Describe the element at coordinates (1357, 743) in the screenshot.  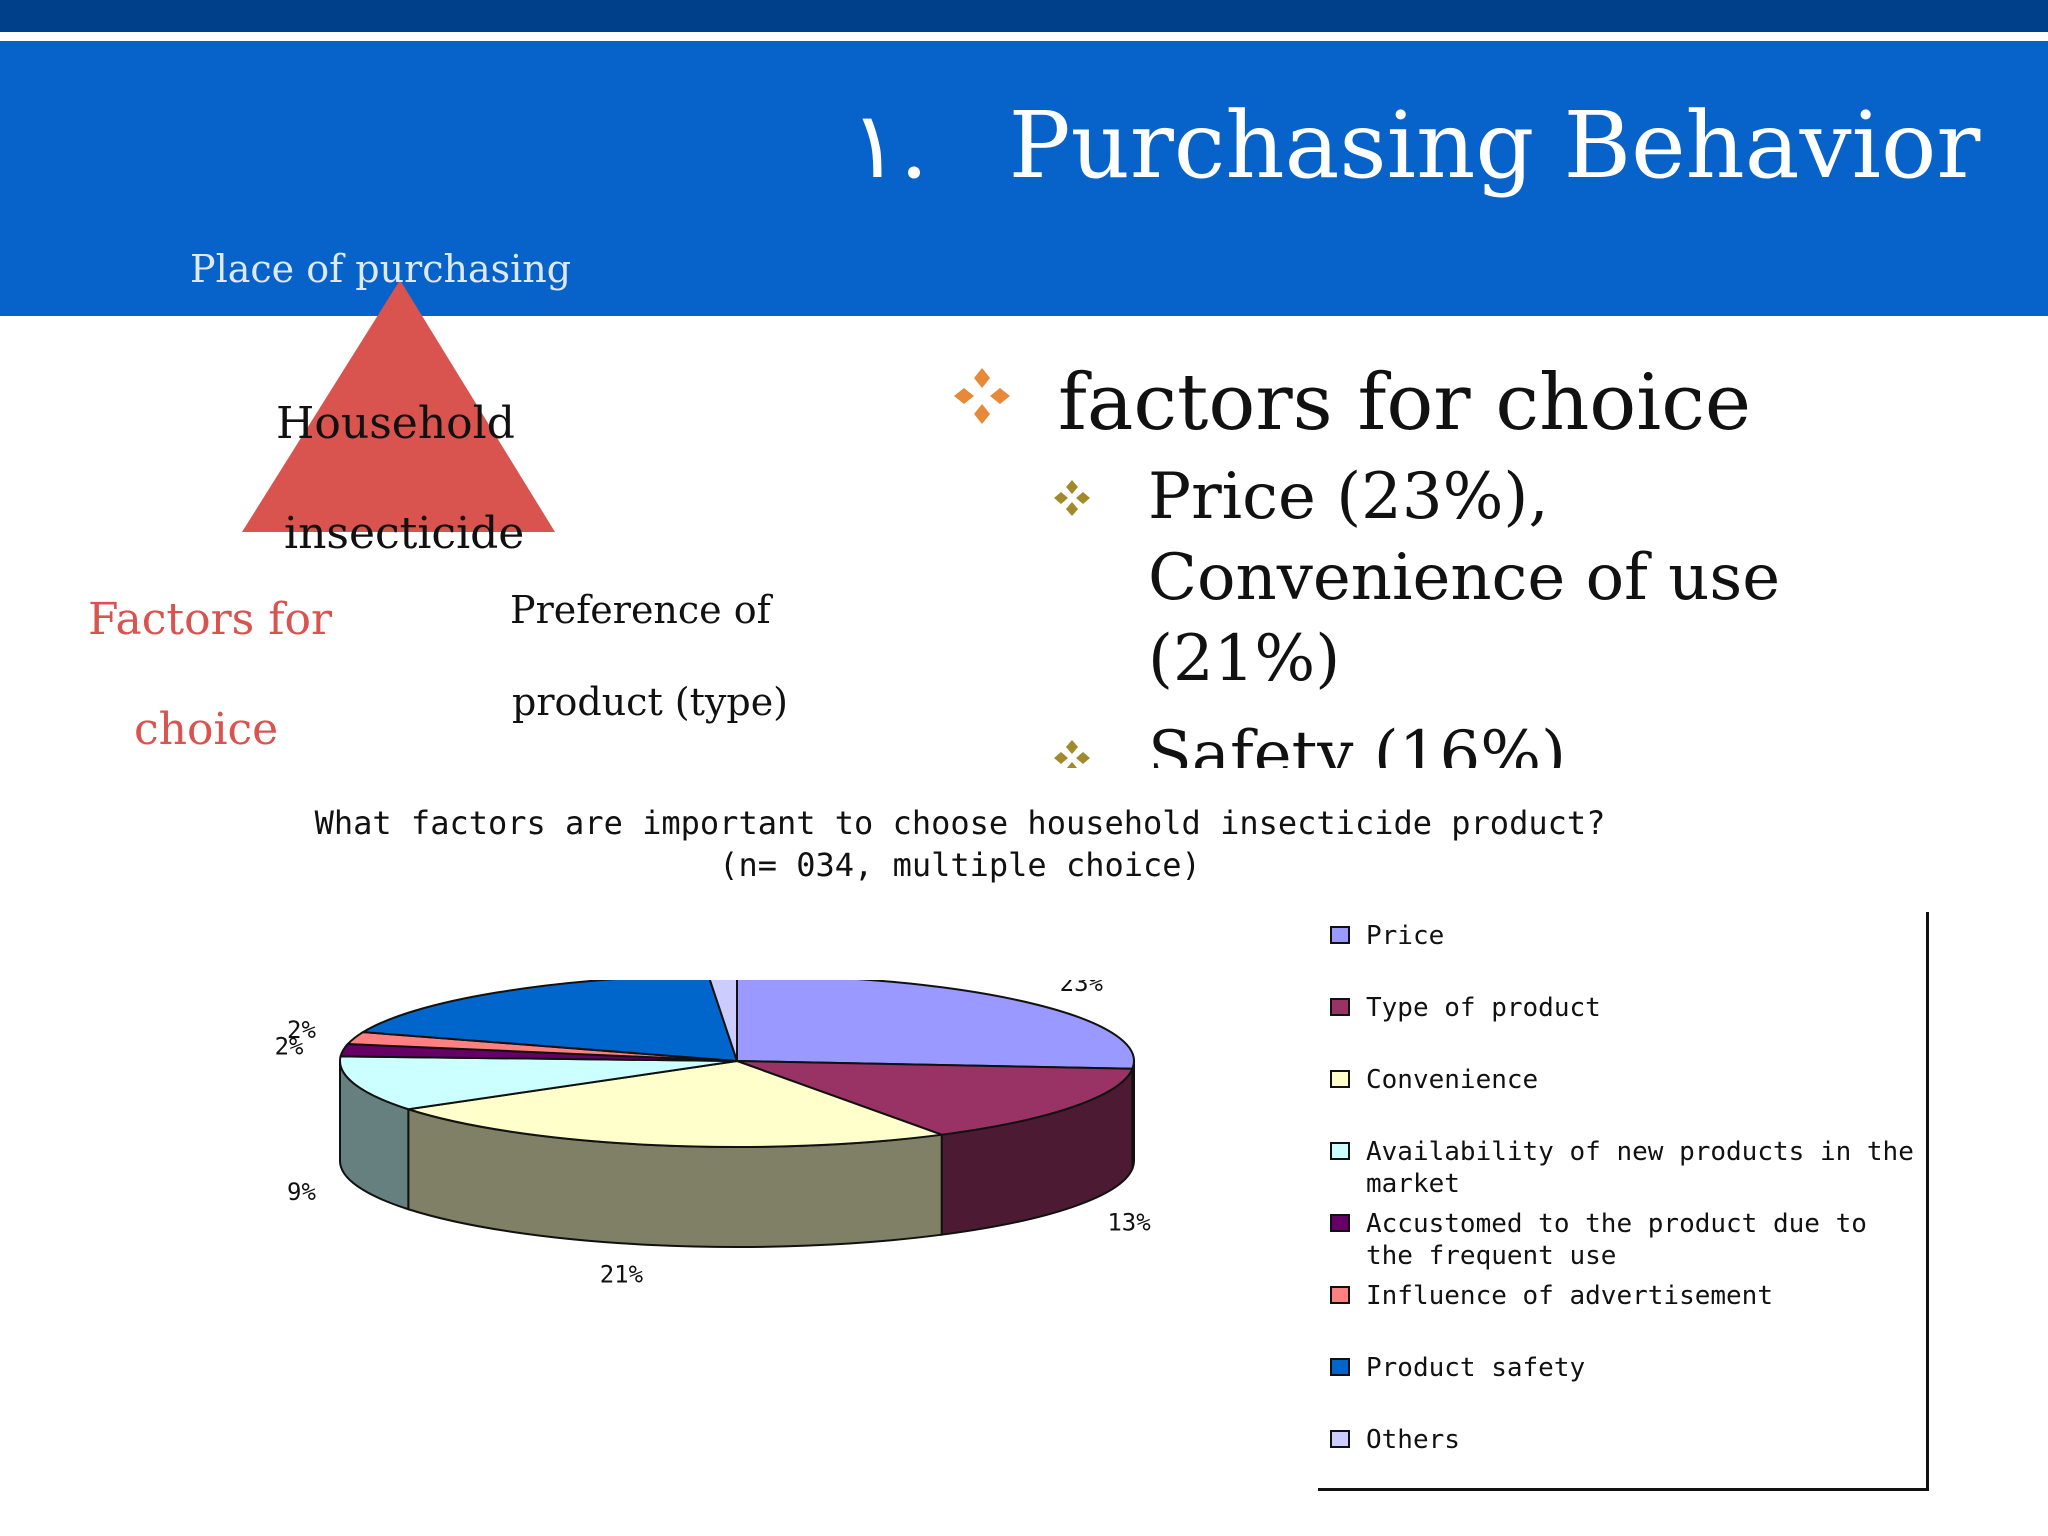
I see `sub-bullet-2: Safety (16%)` at that location.